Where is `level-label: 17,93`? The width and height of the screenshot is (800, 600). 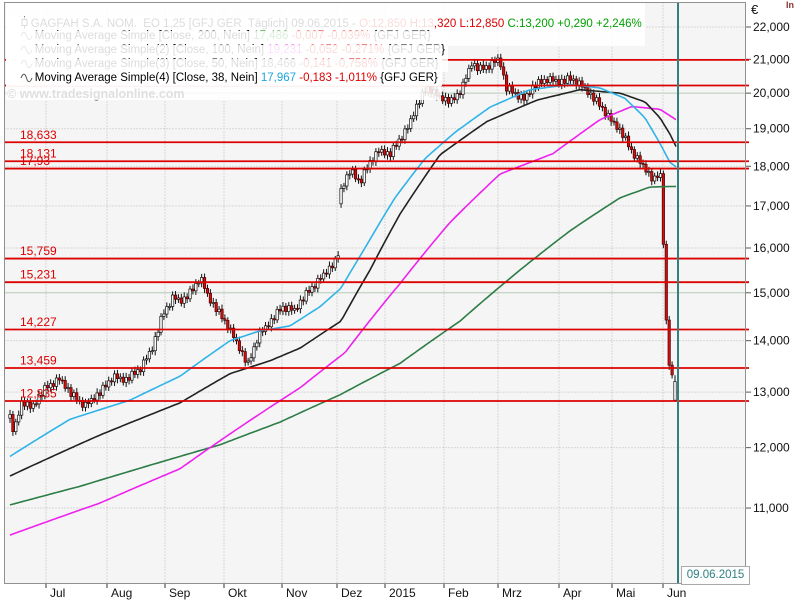 level-label: 17,93 is located at coordinates (35, 161).